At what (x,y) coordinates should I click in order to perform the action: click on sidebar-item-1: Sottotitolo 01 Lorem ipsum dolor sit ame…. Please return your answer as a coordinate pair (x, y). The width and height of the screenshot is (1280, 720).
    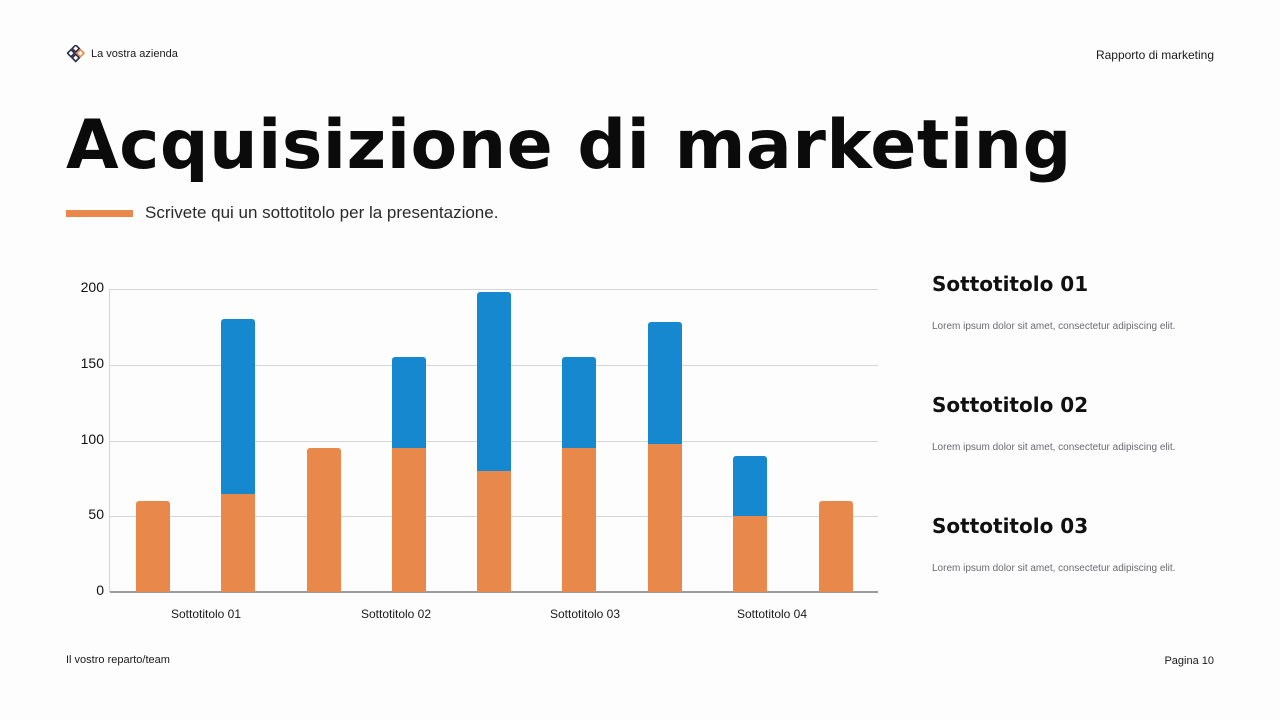
    Looking at the image, I should click on (1082, 302).